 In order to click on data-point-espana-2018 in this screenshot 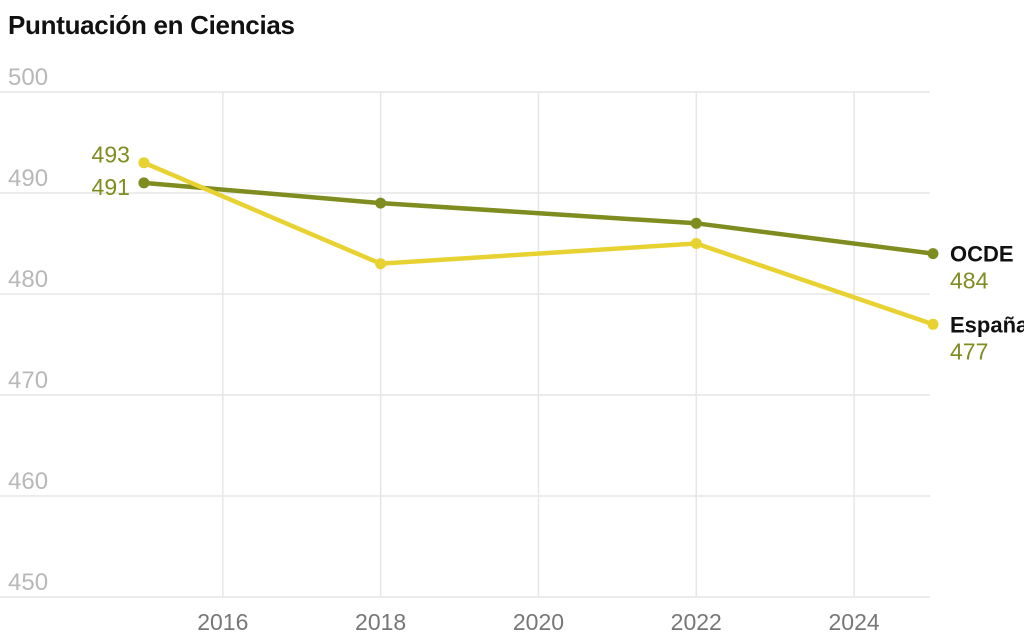, I will do `click(381, 264)`.